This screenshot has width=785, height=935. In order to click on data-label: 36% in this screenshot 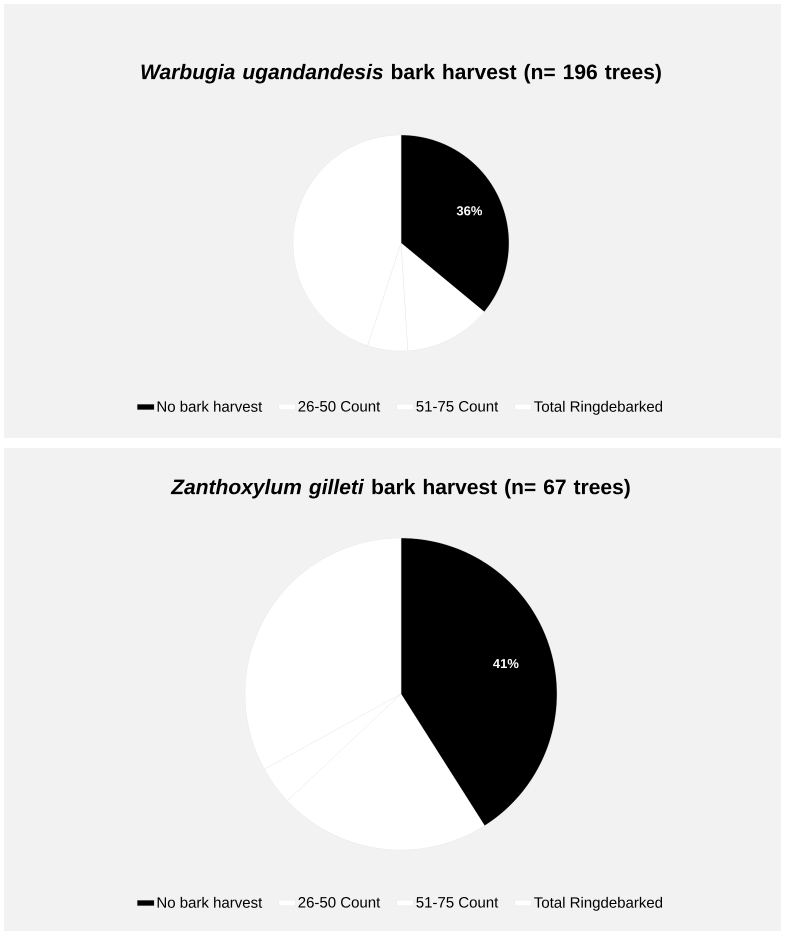, I will do `click(469, 211)`.